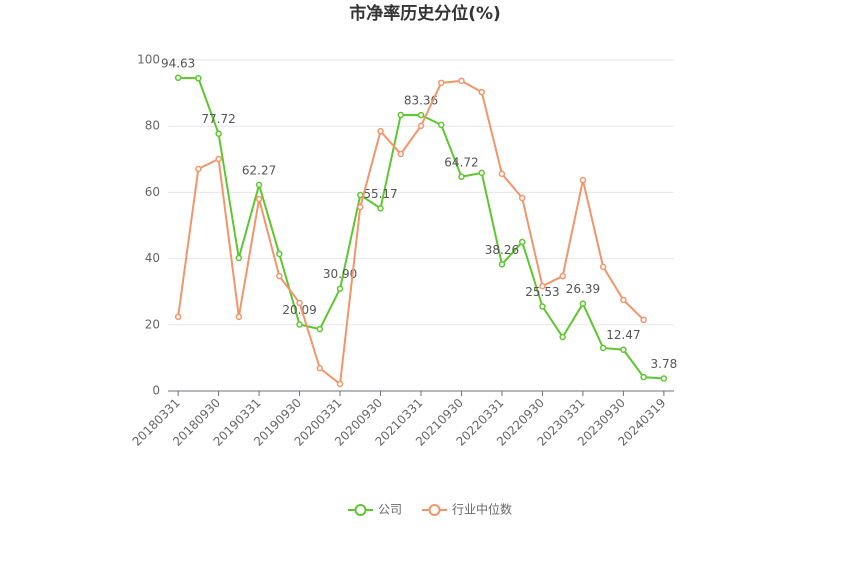  What do you see at coordinates (299, 310) in the screenshot?
I see `data-label: 20.09` at bounding box center [299, 310].